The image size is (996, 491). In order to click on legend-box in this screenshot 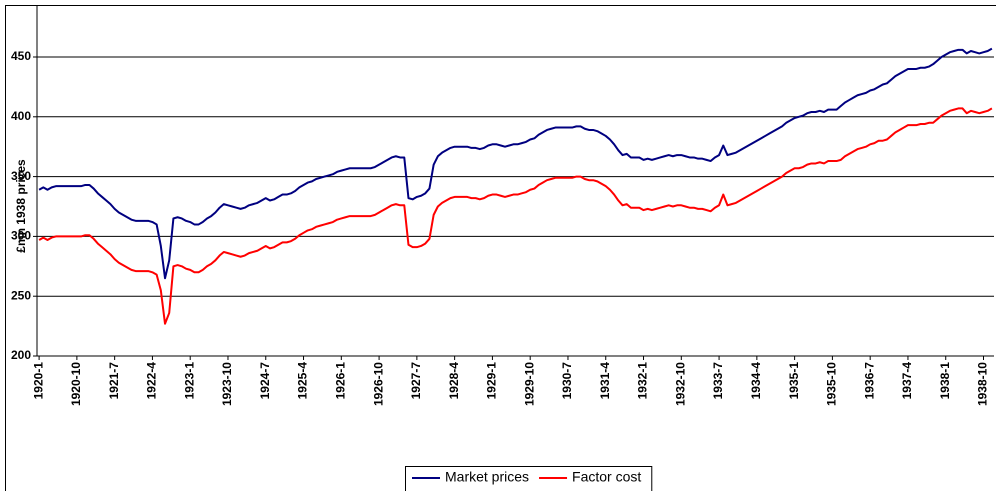, I will do `click(529, 478)`.